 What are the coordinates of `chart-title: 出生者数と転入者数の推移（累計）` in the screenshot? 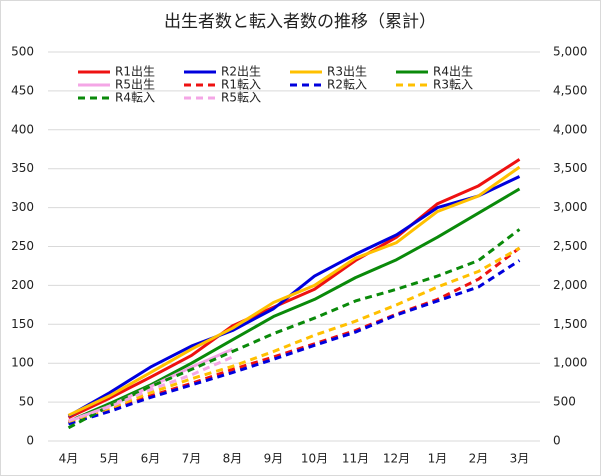 It's located at (300, 22).